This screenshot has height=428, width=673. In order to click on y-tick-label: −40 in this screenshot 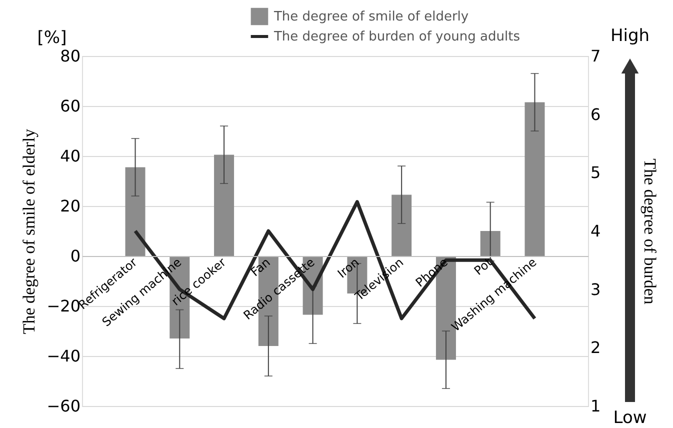, I will do `click(63, 356)`.